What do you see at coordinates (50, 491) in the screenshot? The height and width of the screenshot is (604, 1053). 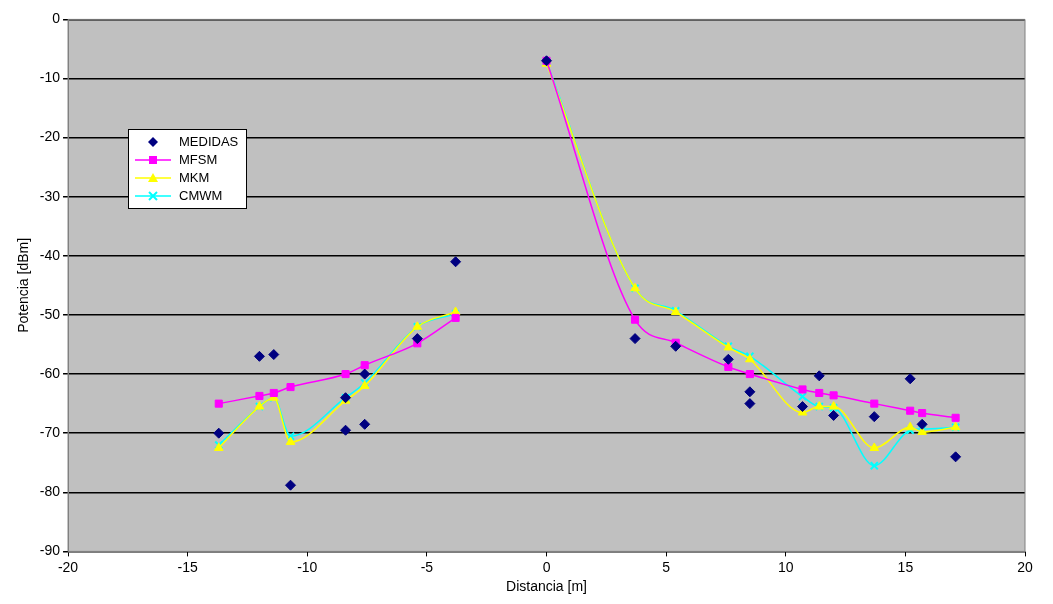 I see `y-tick-label: -80` at bounding box center [50, 491].